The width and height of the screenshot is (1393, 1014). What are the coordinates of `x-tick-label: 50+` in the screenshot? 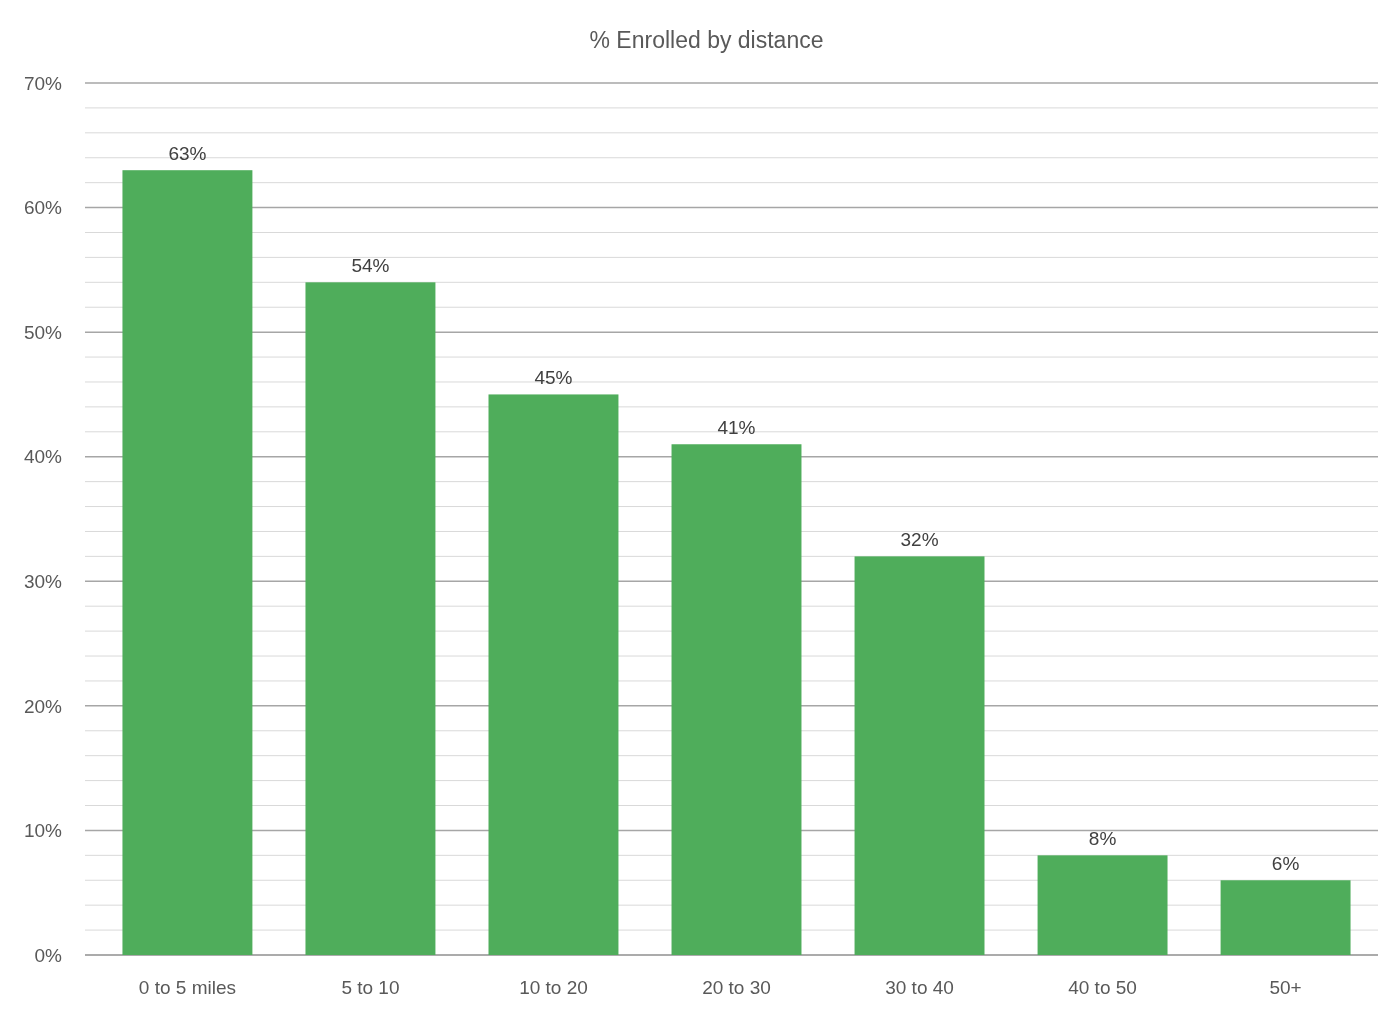 It's located at (1285, 987).